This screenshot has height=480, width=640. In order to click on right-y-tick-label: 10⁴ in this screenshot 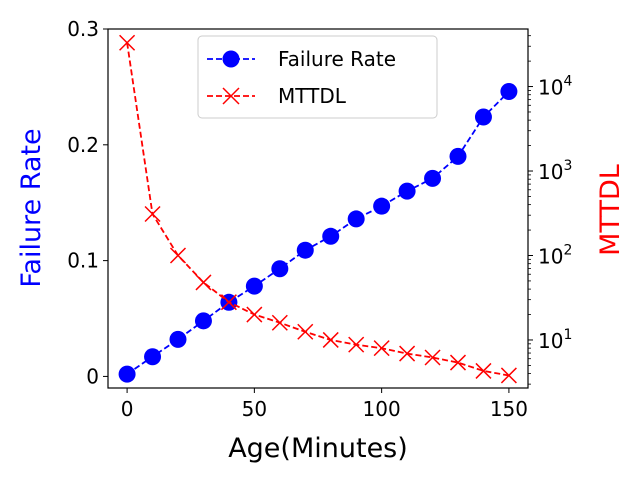, I will do `click(555, 87)`.